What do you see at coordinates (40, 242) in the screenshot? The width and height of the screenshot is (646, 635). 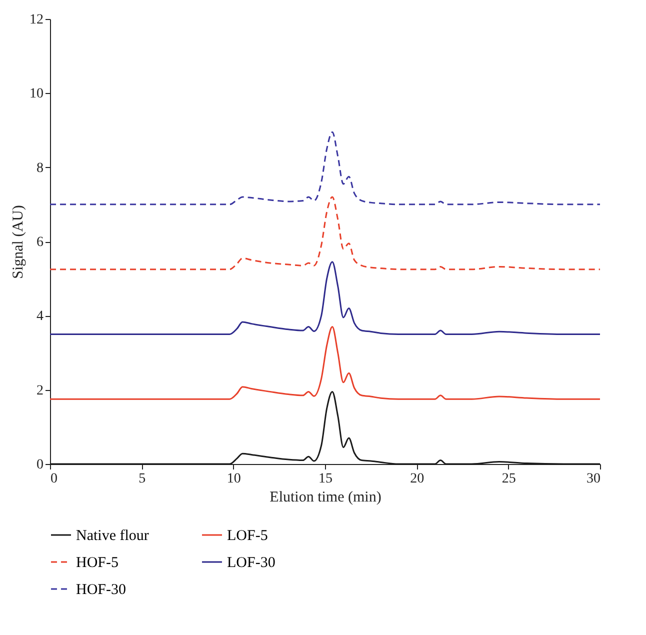 I see `y-tick-label: 6` at bounding box center [40, 242].